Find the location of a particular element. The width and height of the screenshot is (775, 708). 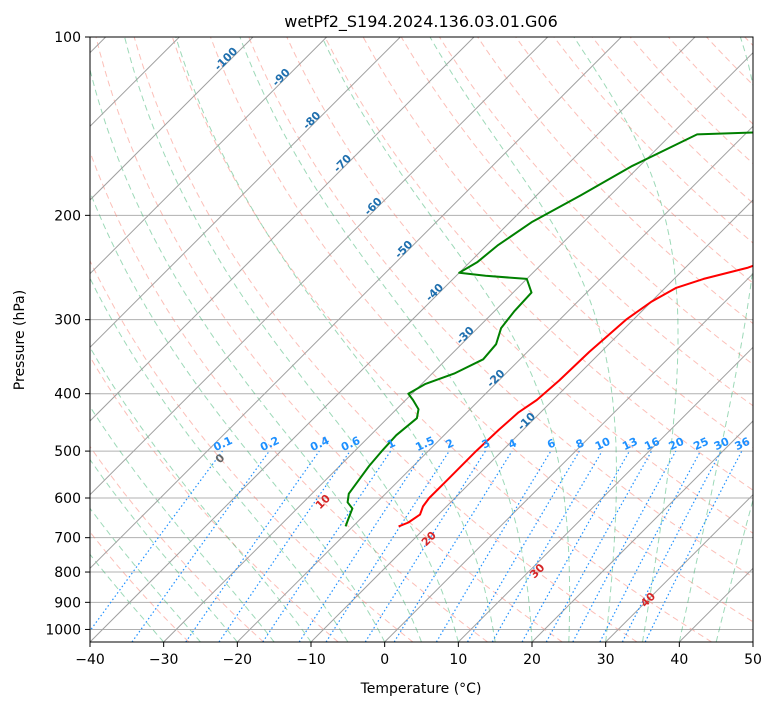

mixing-ratio-label: 25 is located at coordinates (700, 444).